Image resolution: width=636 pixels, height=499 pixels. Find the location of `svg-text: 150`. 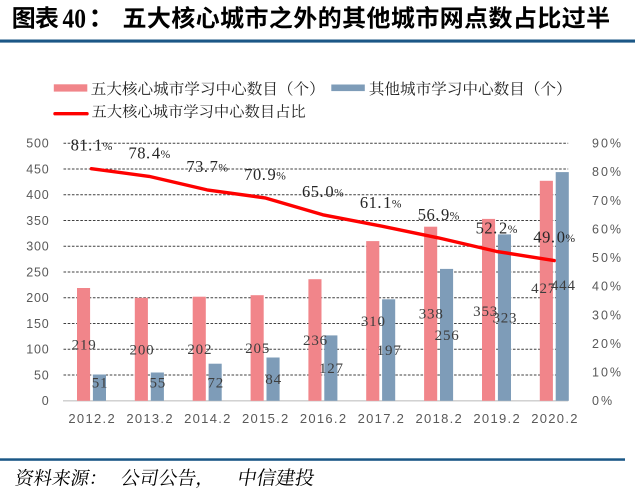

svg-text: 150 is located at coordinates (37, 324).